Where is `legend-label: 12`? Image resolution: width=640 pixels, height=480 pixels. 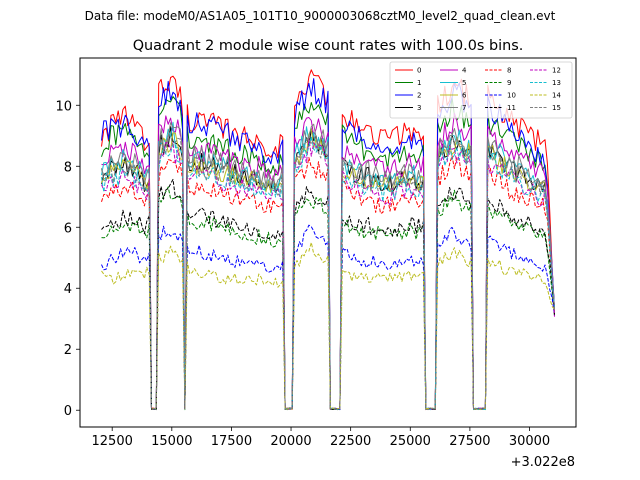 legend-label: 12 is located at coordinates (556, 71).